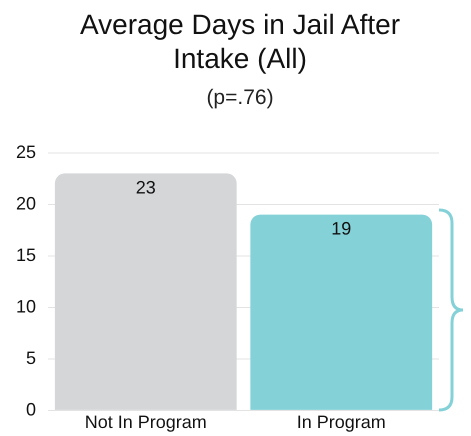 Image resolution: width=471 pixels, height=436 pixels. What do you see at coordinates (31, 358) in the screenshot?
I see `y-tick-label: 5` at bounding box center [31, 358].